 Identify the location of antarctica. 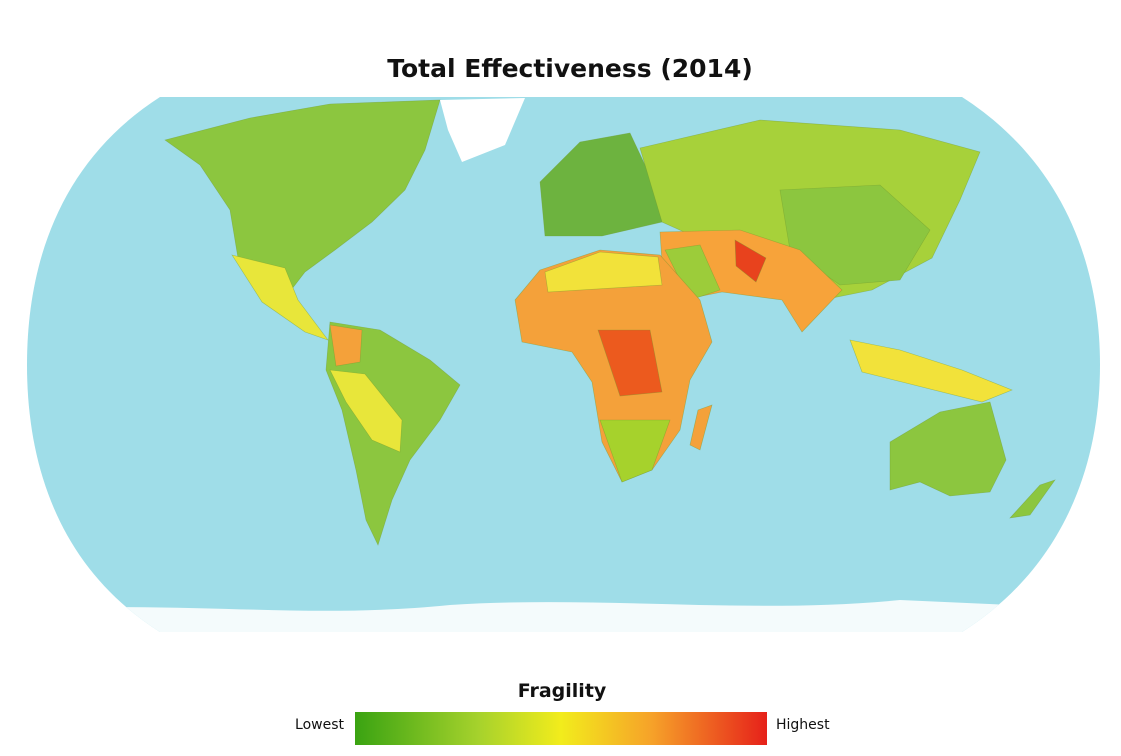
(563, 616).